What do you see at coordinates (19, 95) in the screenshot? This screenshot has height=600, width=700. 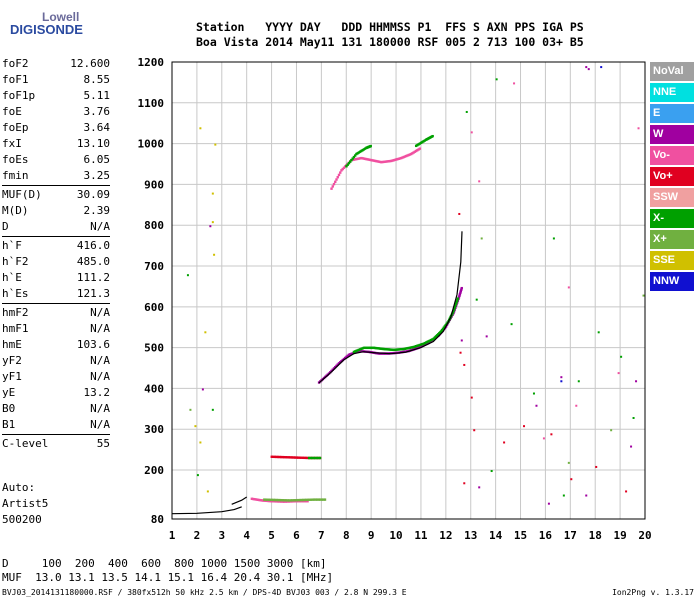 I see `param-label: foF1p` at bounding box center [19, 95].